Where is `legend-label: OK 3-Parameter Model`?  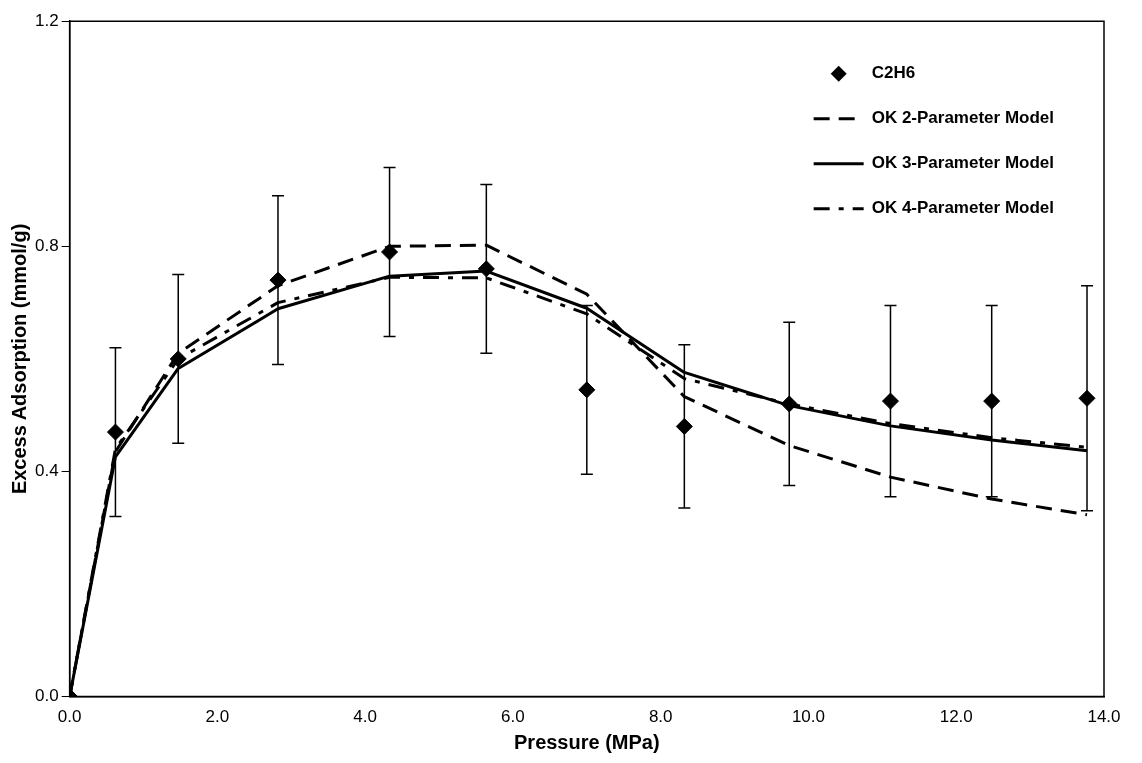
legend-label: OK 3-Parameter Model is located at coordinates (963, 163).